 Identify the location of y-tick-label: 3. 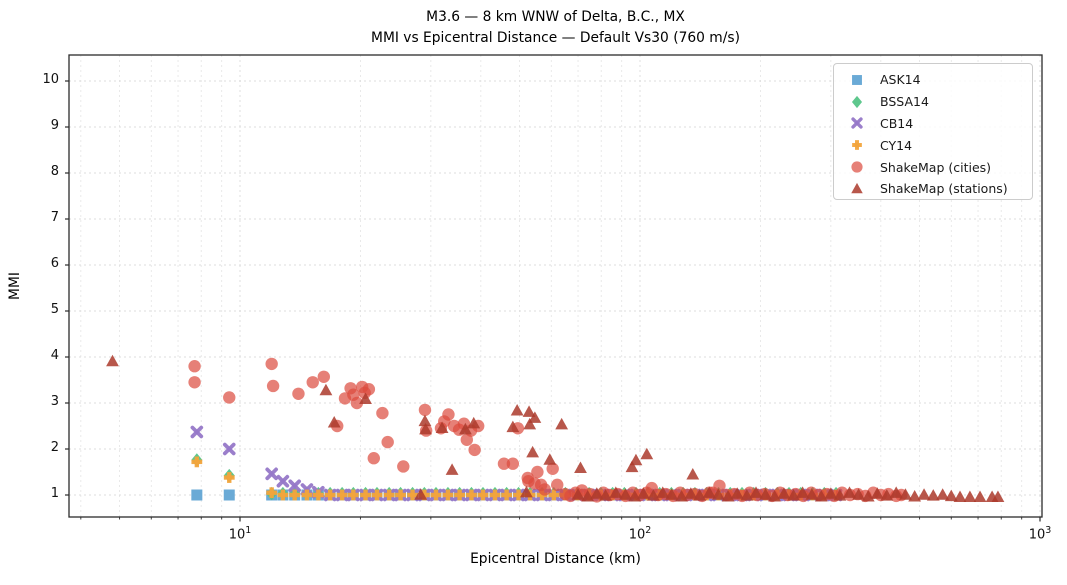
(54, 401).